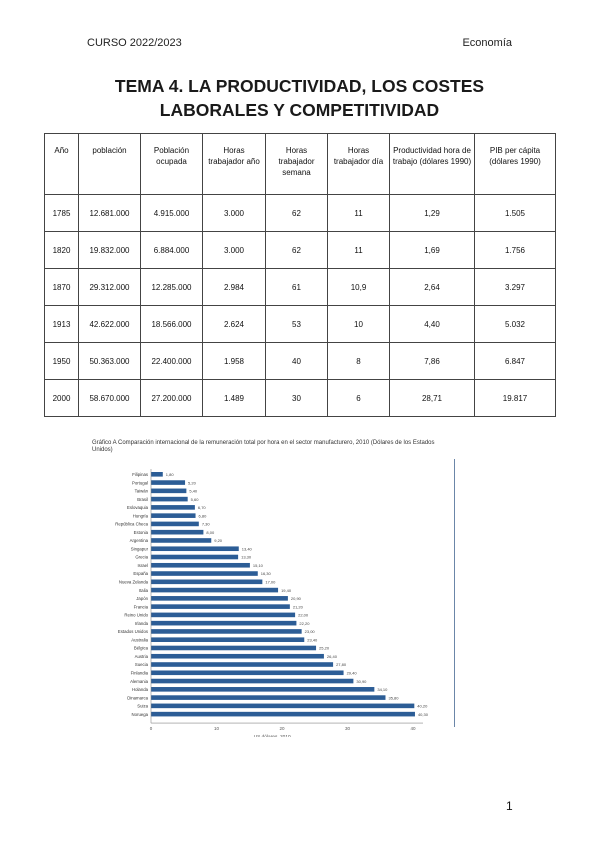 The width and height of the screenshot is (599, 848). Describe the element at coordinates (109, 287) in the screenshot. I see `table-cell: 29.312.000` at that location.